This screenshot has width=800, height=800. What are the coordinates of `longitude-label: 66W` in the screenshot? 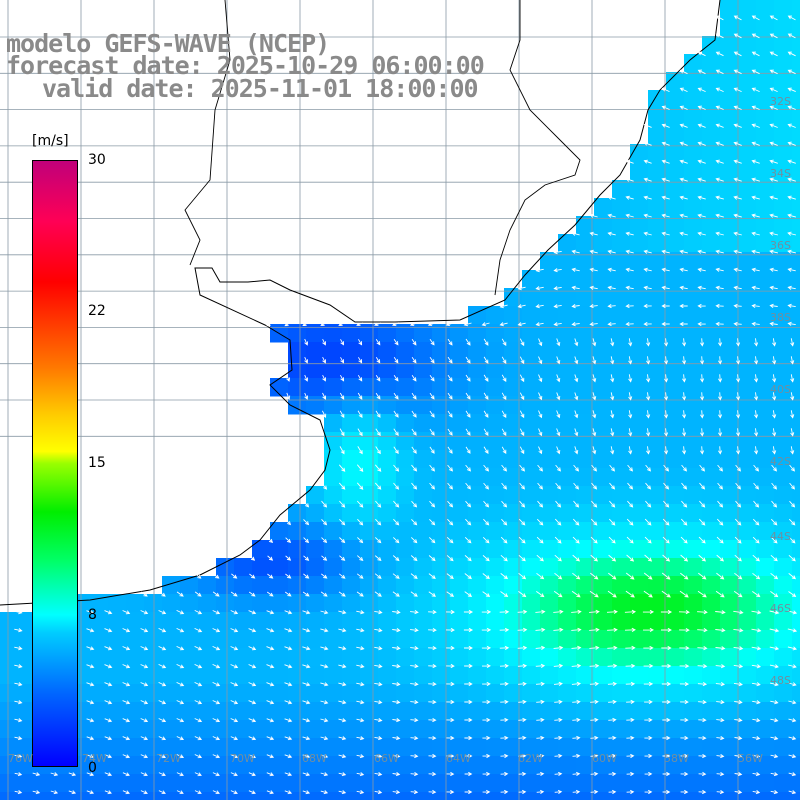 It's located at (386, 758).